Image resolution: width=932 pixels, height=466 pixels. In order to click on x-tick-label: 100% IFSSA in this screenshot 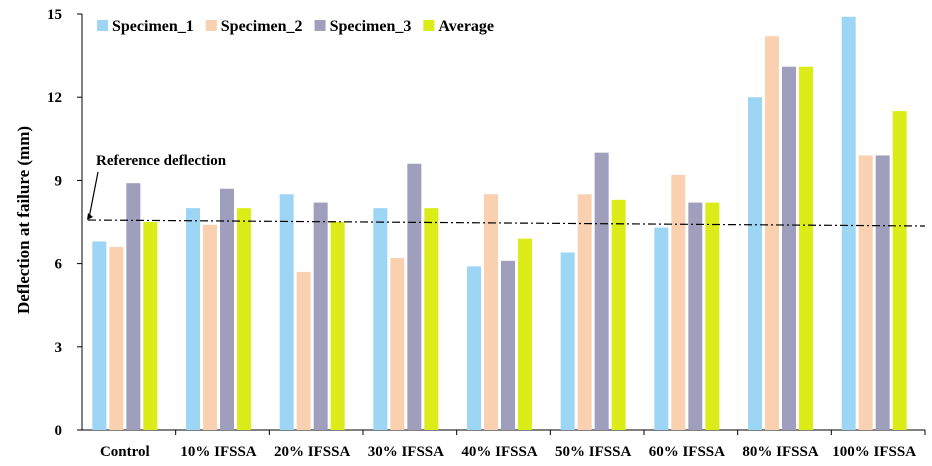, I will do `click(874, 452)`.